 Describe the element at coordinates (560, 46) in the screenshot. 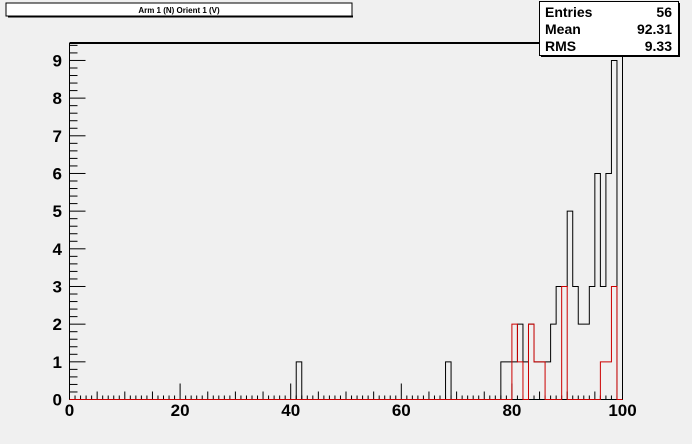

I see `stats-rms-label: RMS` at that location.